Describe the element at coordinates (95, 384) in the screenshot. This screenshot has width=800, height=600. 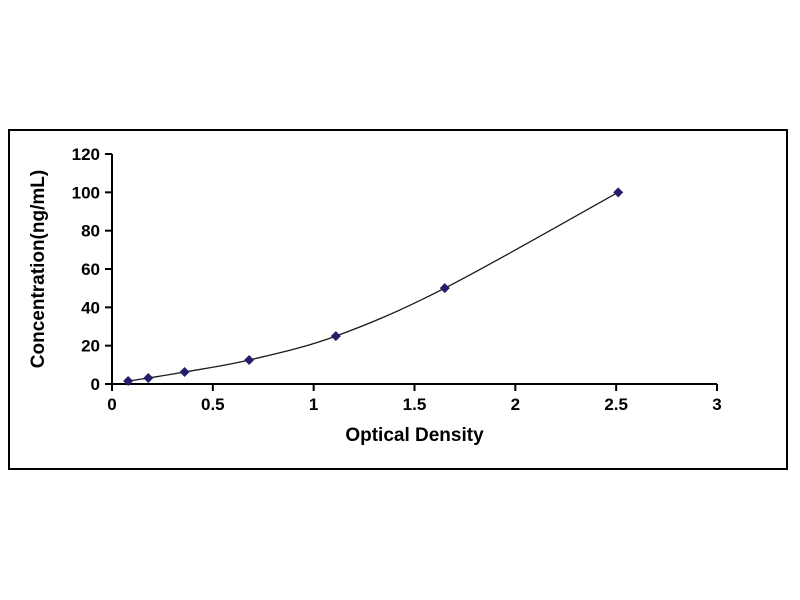
I see `y-tick-label: 0` at that location.